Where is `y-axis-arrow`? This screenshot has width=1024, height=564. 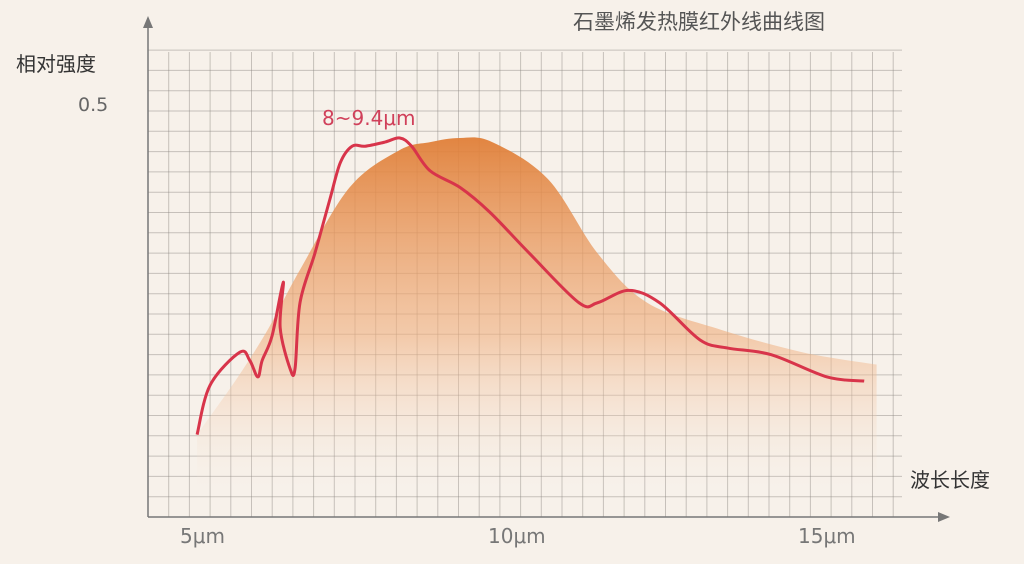
y-axis-arrow is located at coordinates (148, 22).